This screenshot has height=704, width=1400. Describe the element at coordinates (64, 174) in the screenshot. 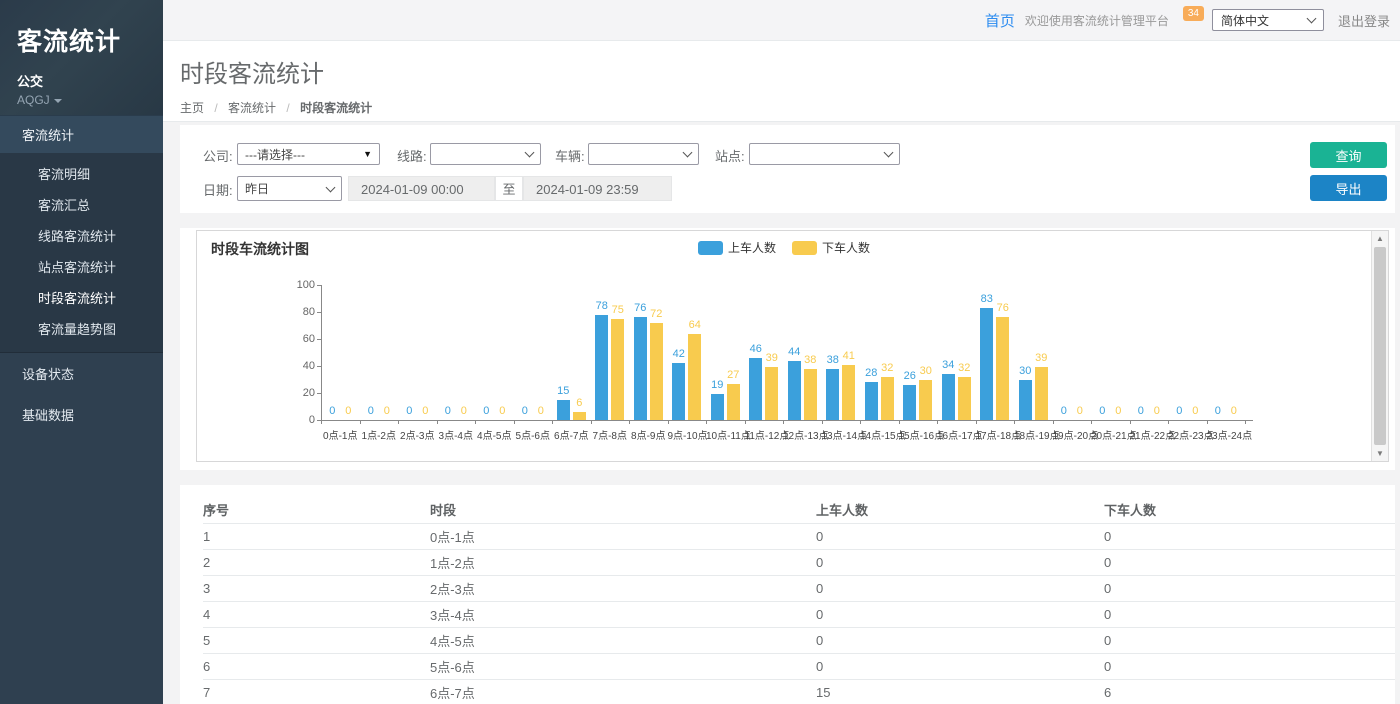

I see `sidebar-item-flow-detail: 客流明细` at that location.